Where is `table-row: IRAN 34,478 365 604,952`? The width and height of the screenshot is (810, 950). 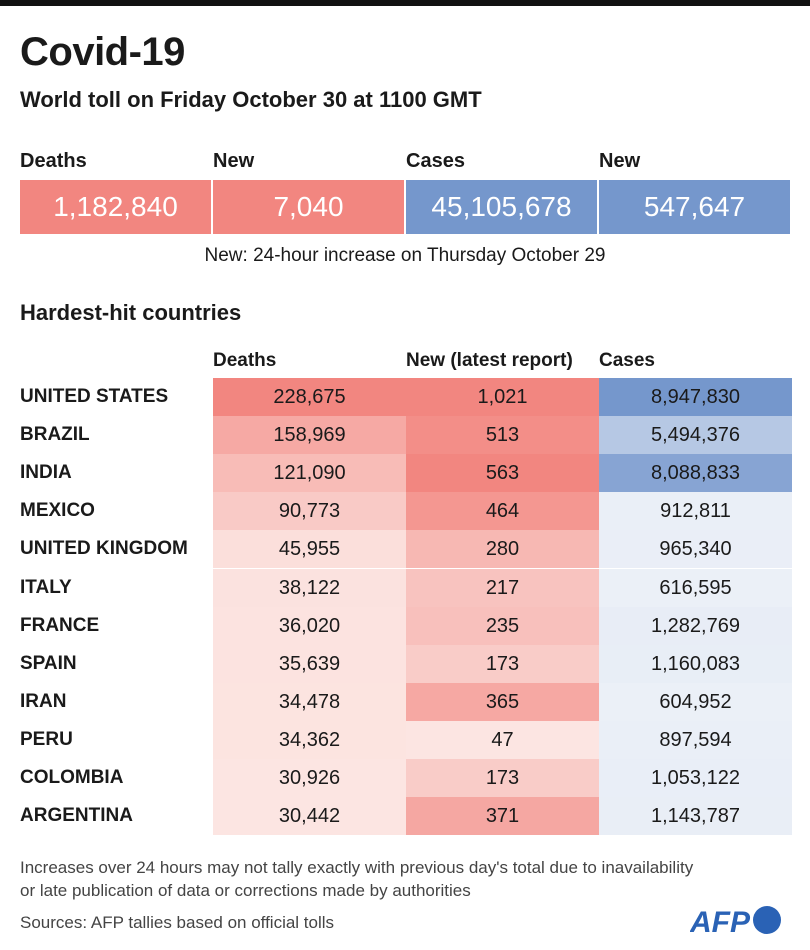
table-row: IRAN 34,478 365 604,952 is located at coordinates (406, 701).